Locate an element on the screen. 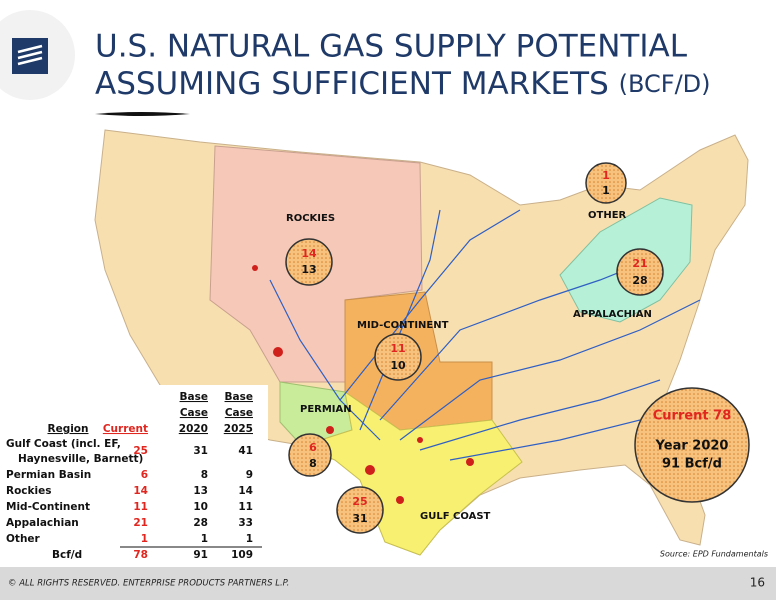 The width and height of the screenshot is (776, 600). column-header: Current is located at coordinates (125, 429).